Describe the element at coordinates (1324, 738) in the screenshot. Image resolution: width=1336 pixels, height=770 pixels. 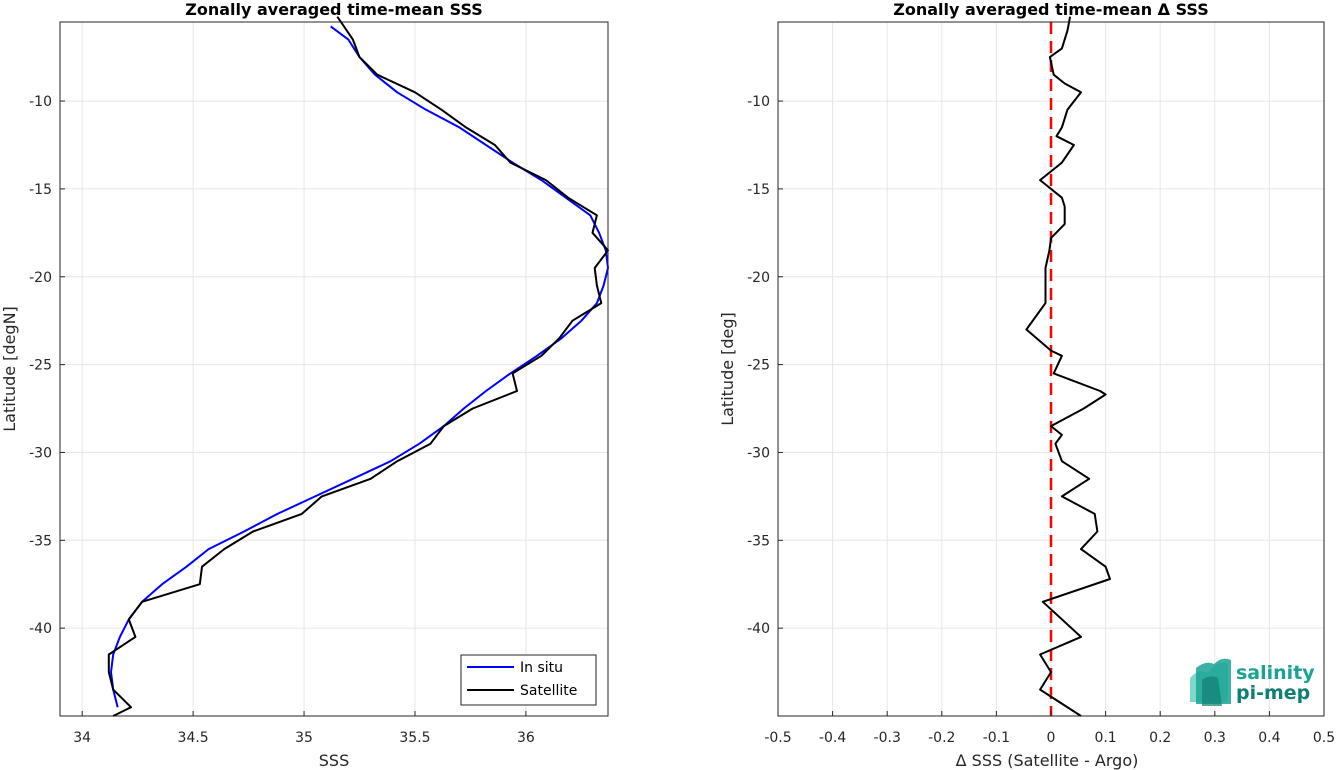
I see `x-tick-label: 0.5` at that location.